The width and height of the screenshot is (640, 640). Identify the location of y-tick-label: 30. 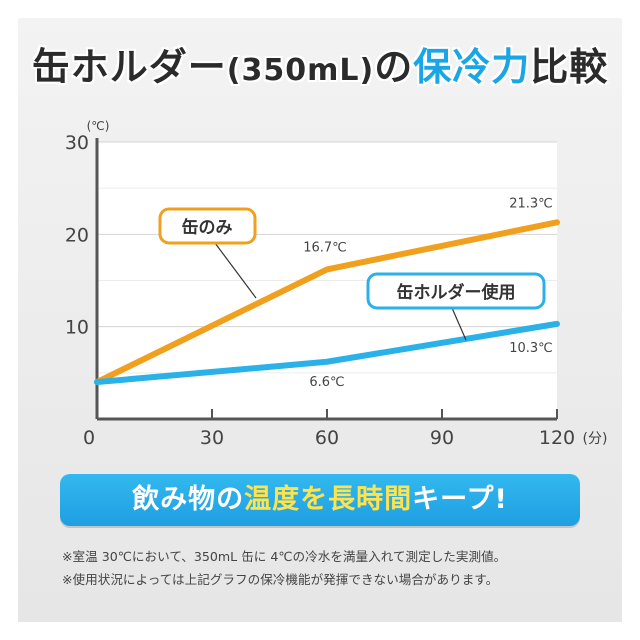
(77, 143).